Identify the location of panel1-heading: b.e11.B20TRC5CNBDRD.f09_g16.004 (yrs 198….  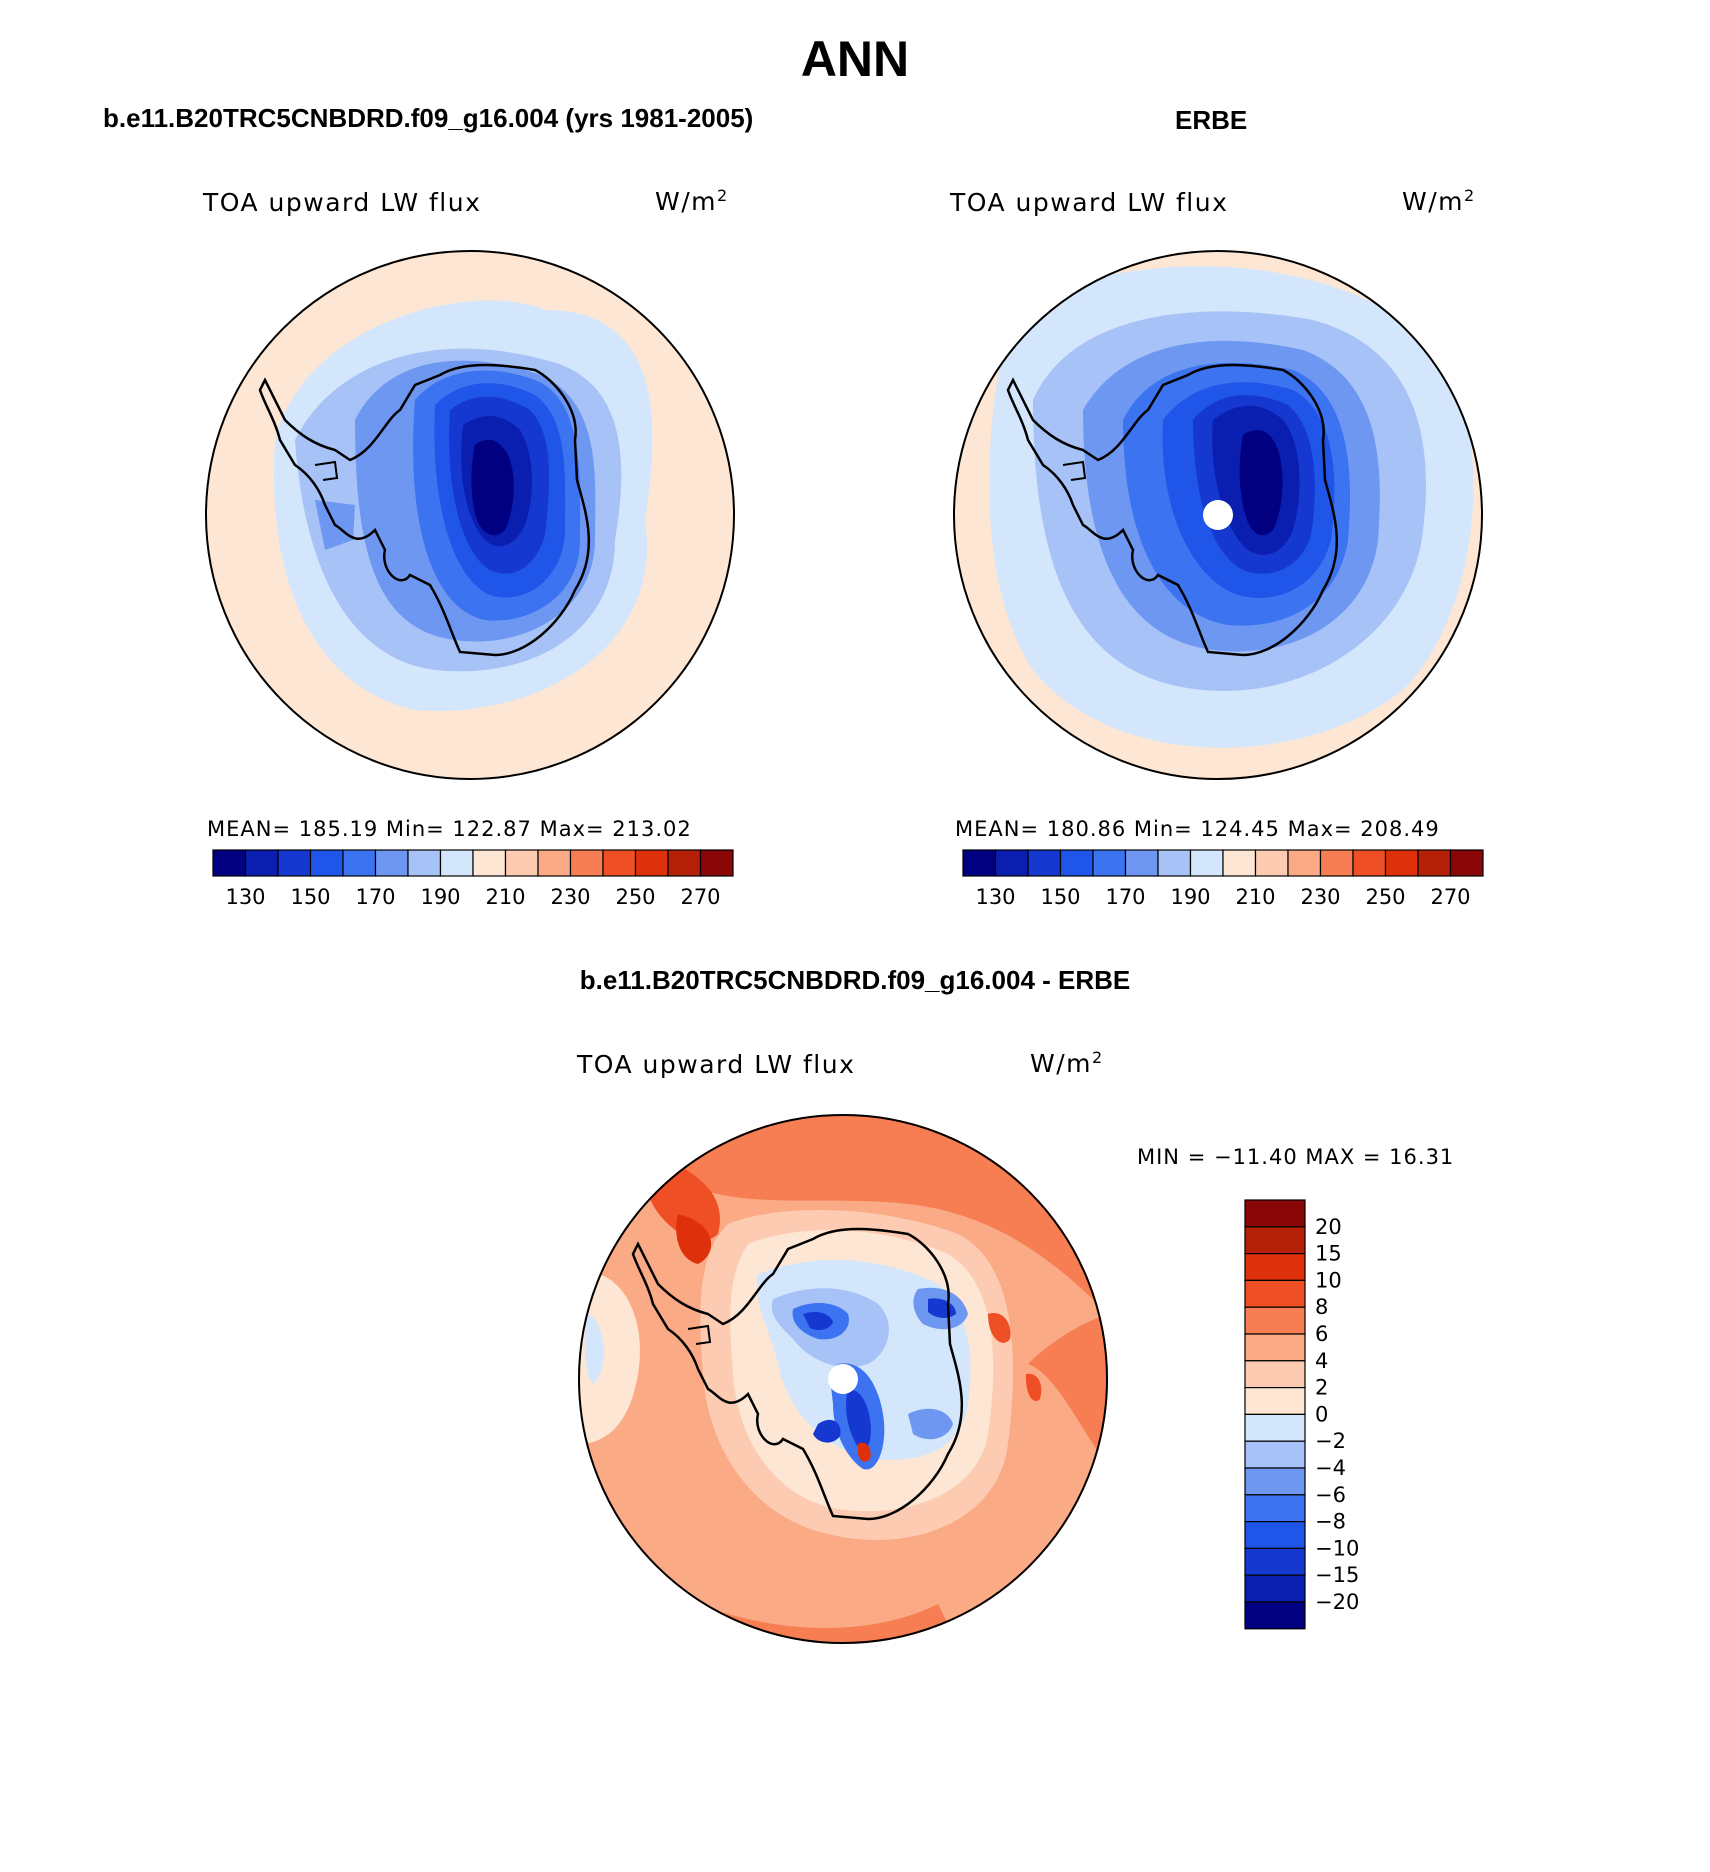
(428, 118).